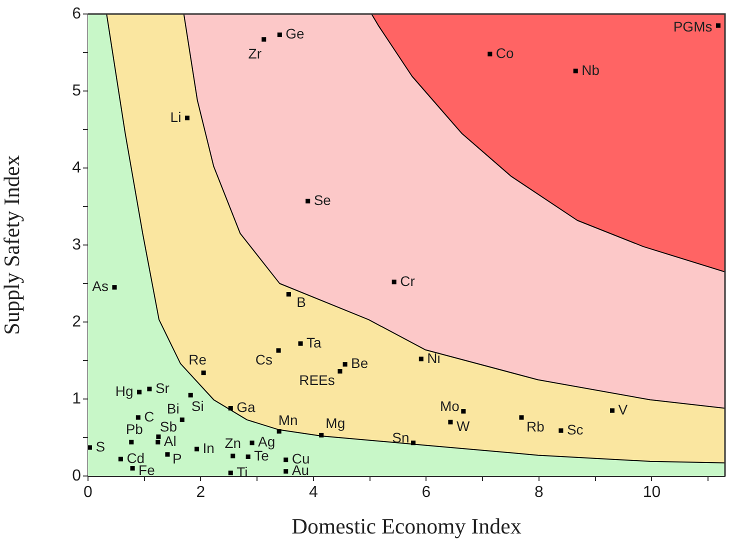  I want to click on y-tick-label: 0, so click(77, 475).